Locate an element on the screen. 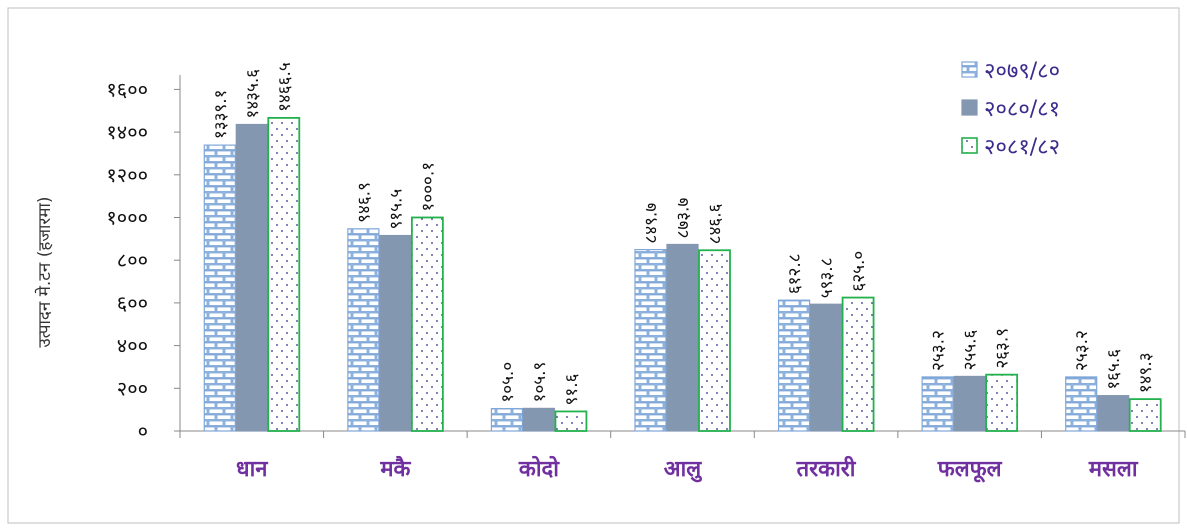  data-label: ९१.६ is located at coordinates (572, 389).